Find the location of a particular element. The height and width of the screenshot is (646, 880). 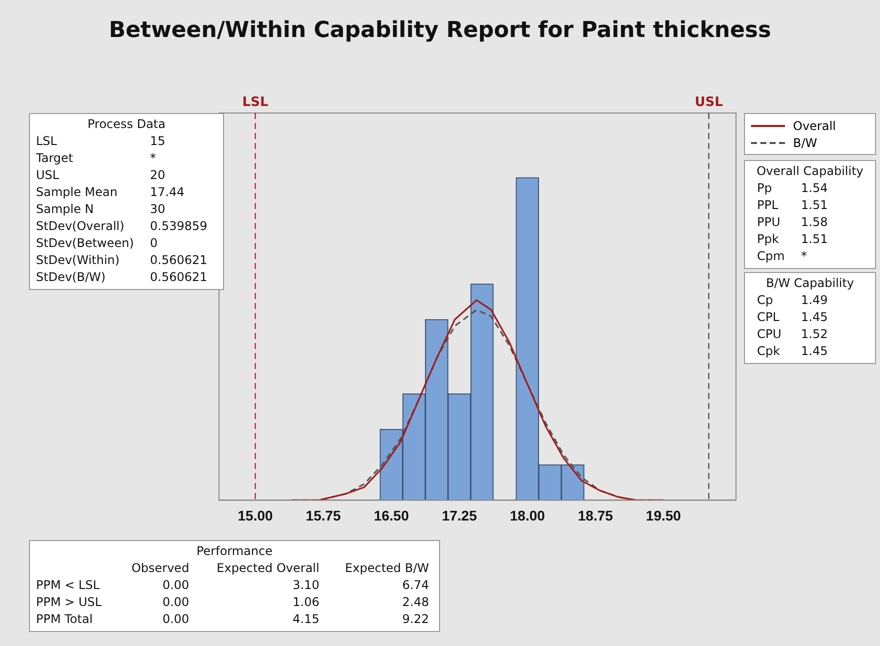

legend-label: Overall is located at coordinates (814, 125).